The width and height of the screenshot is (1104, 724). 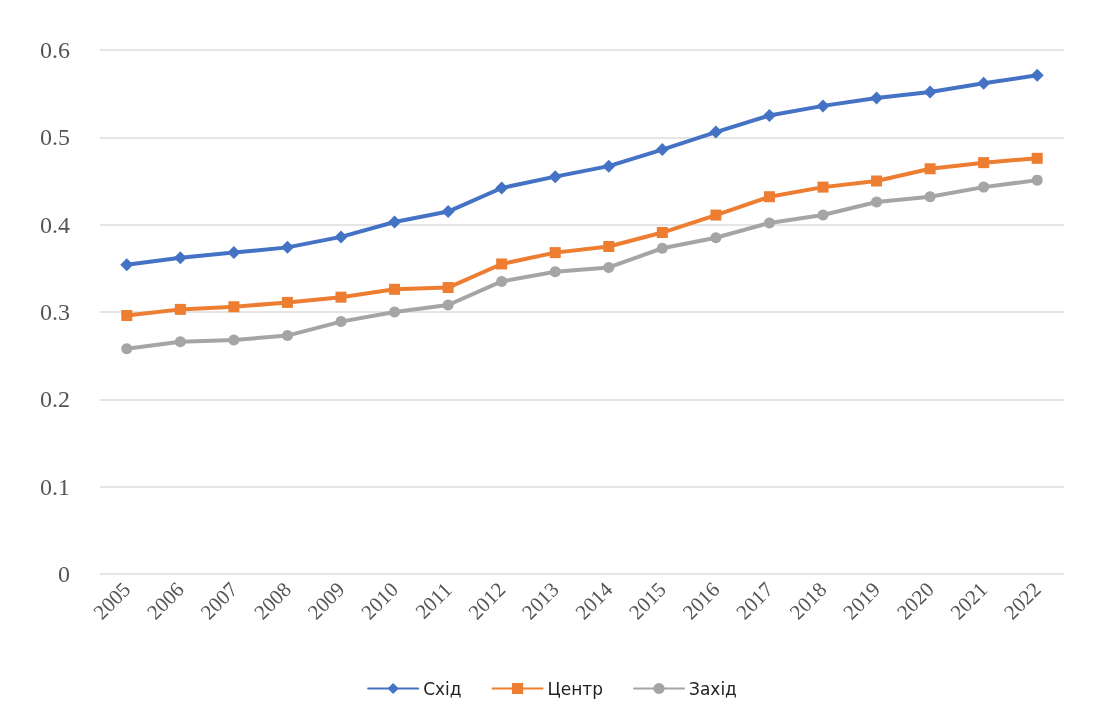 I want to click on y-tick-label: 0.4, so click(x=55, y=224).